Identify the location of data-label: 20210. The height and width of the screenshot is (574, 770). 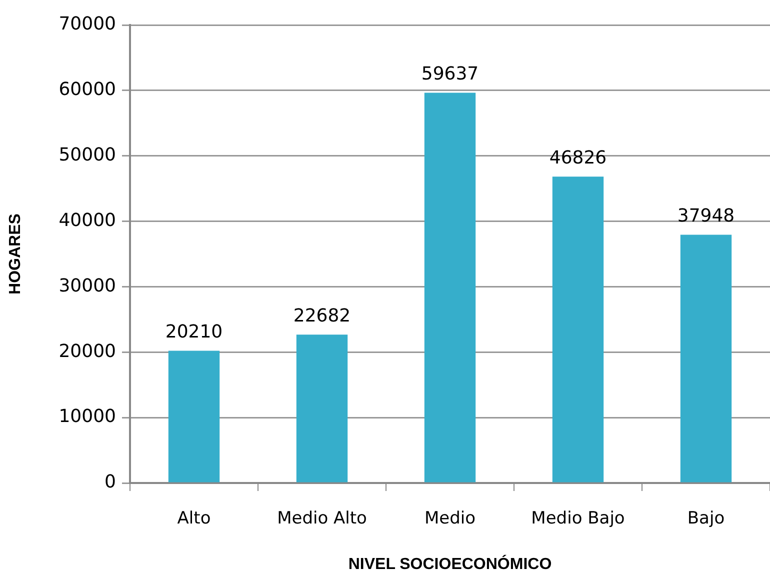
(194, 331).